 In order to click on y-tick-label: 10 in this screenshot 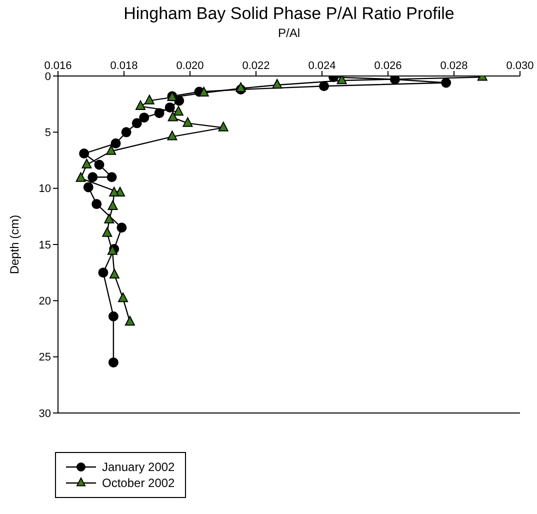, I will do `click(44, 189)`.